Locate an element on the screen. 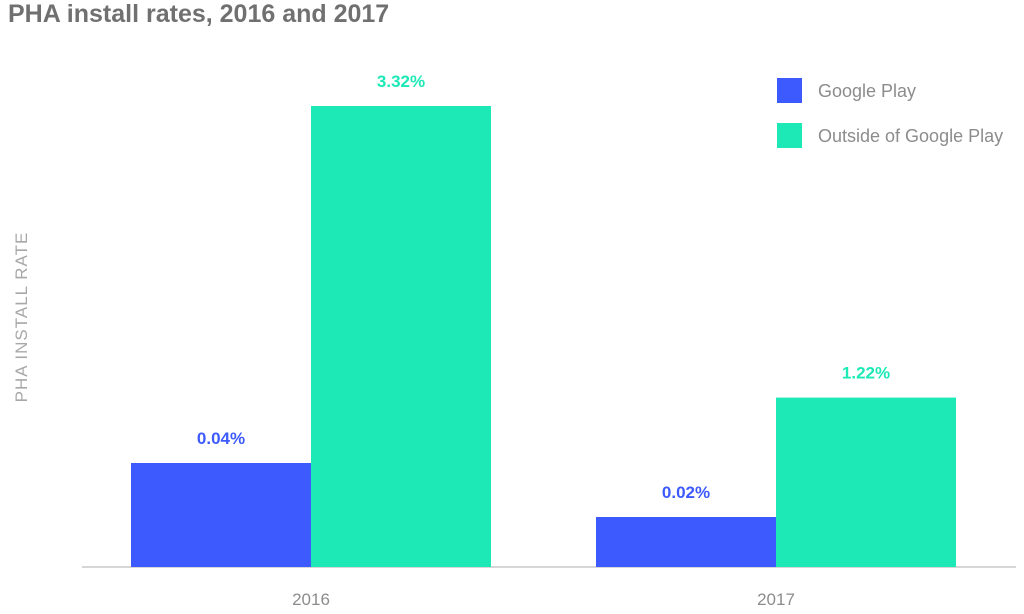  x-tick-label-2017: 2017 is located at coordinates (776, 599).